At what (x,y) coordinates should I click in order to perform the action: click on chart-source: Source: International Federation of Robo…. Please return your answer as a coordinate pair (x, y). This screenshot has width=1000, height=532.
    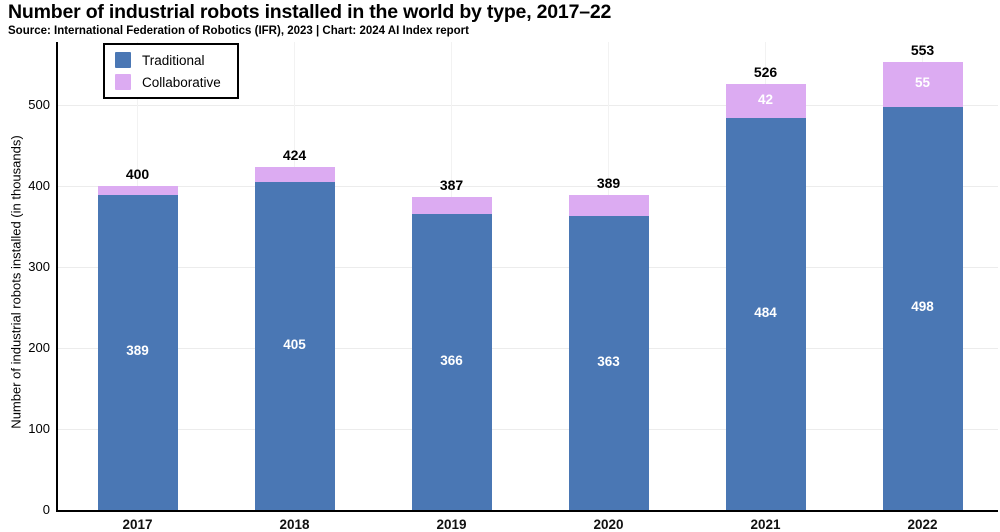
    Looking at the image, I should click on (238, 31).